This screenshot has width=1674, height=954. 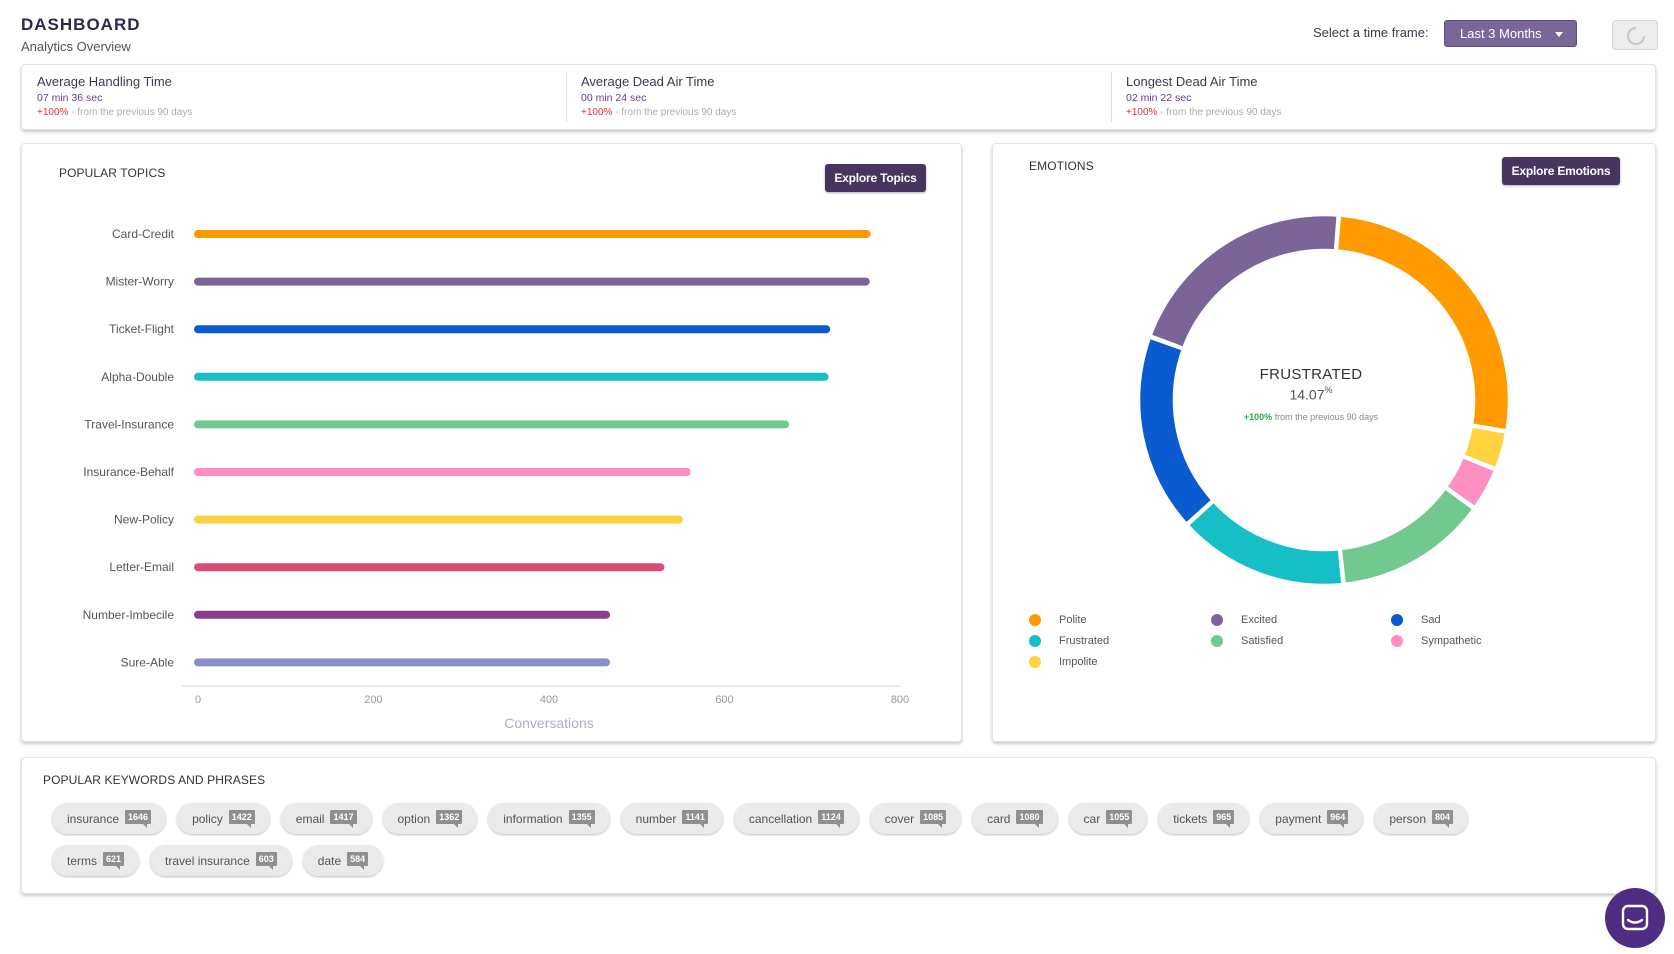 What do you see at coordinates (93, 818) in the screenshot?
I see `keyword-label: insurance` at bounding box center [93, 818].